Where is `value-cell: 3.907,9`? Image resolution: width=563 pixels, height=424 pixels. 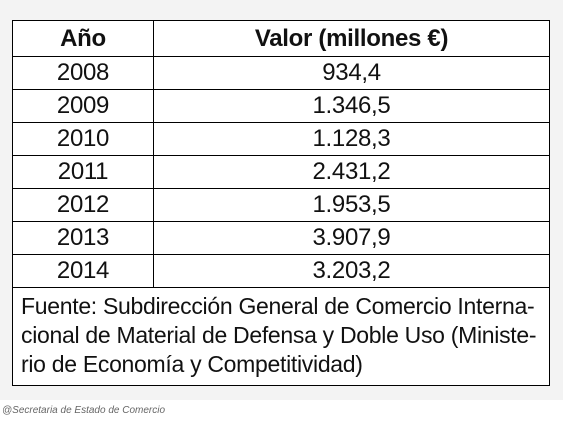
value-cell: 3.907,9 is located at coordinates (351, 238).